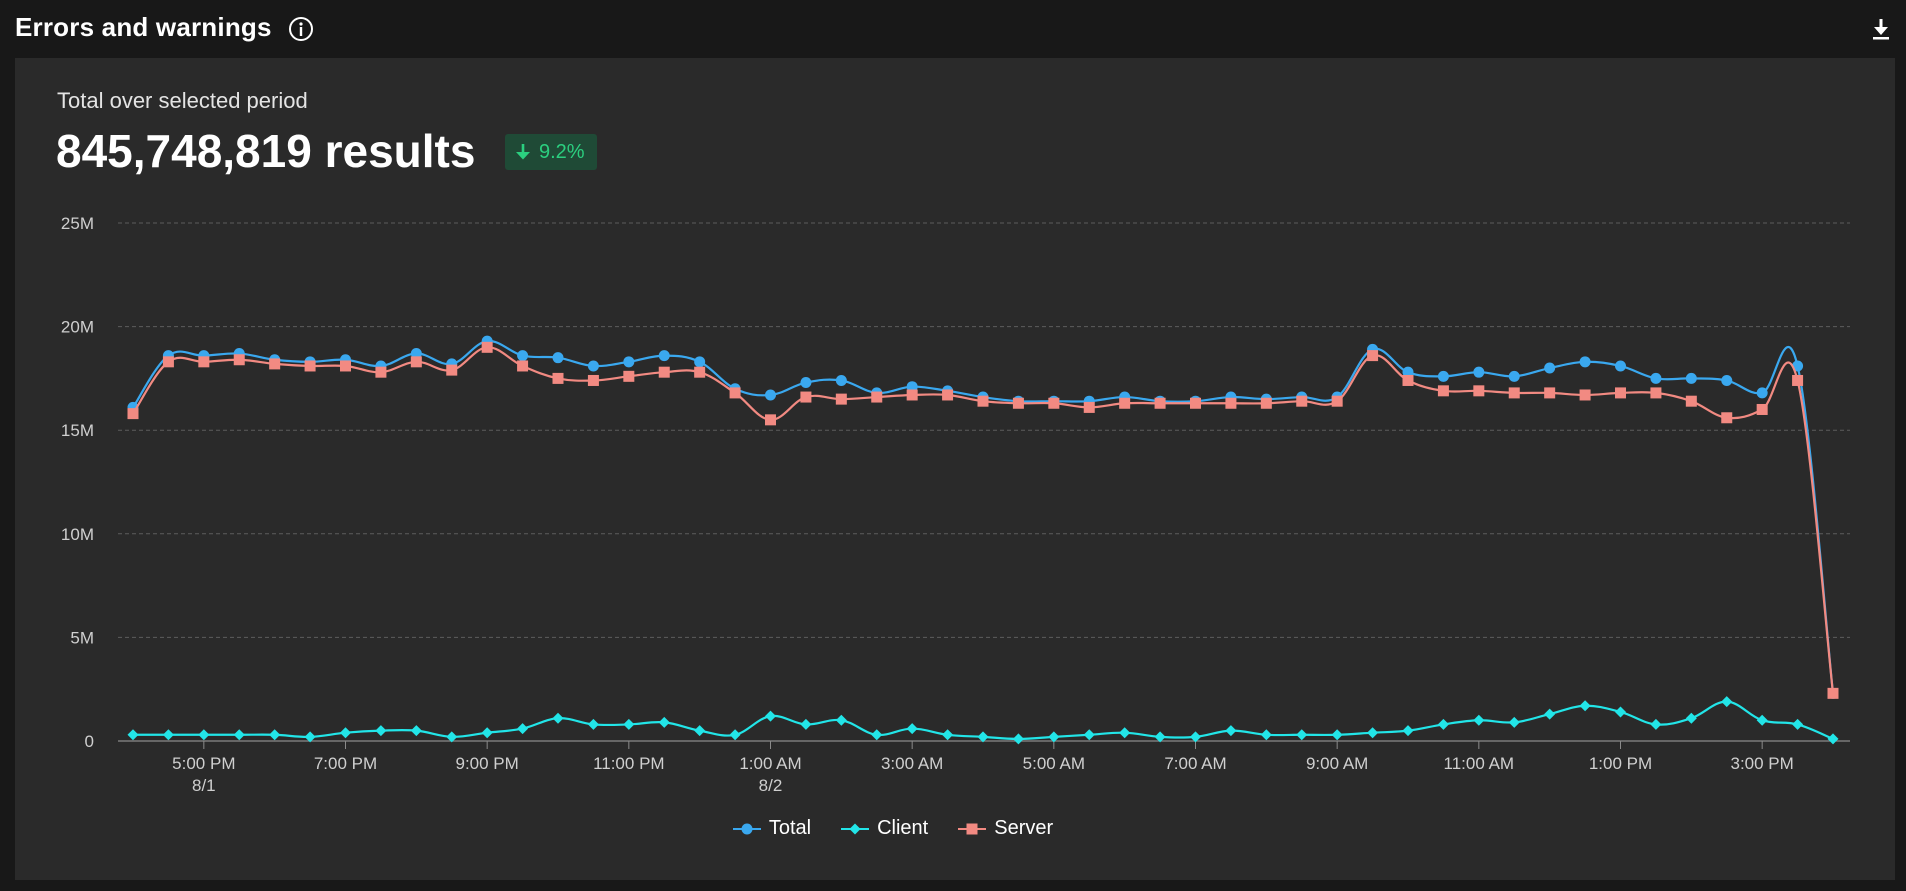 The height and width of the screenshot is (891, 1906). I want to click on x-tick-label: 3:00 AM, so click(912, 763).